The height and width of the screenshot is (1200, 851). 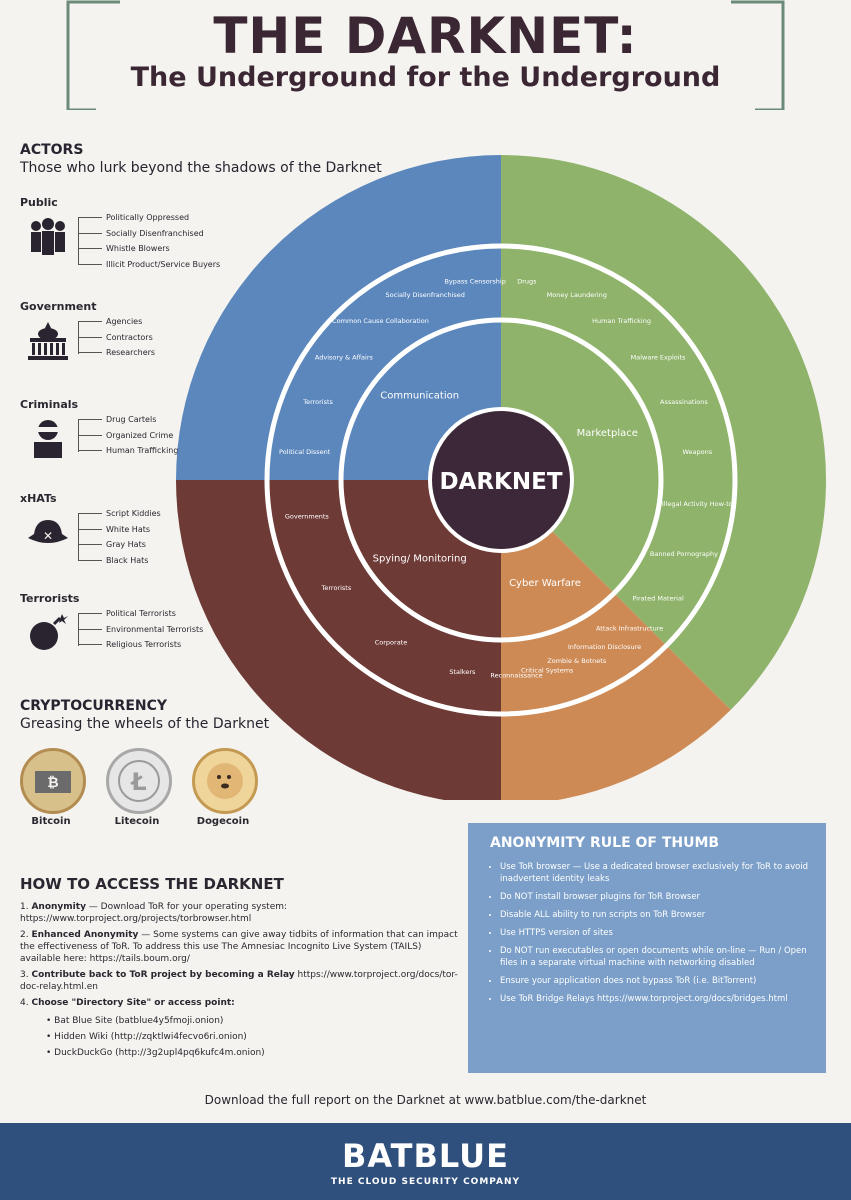 I want to click on wheel-segment-item: Corporate, so click(x=391, y=643).